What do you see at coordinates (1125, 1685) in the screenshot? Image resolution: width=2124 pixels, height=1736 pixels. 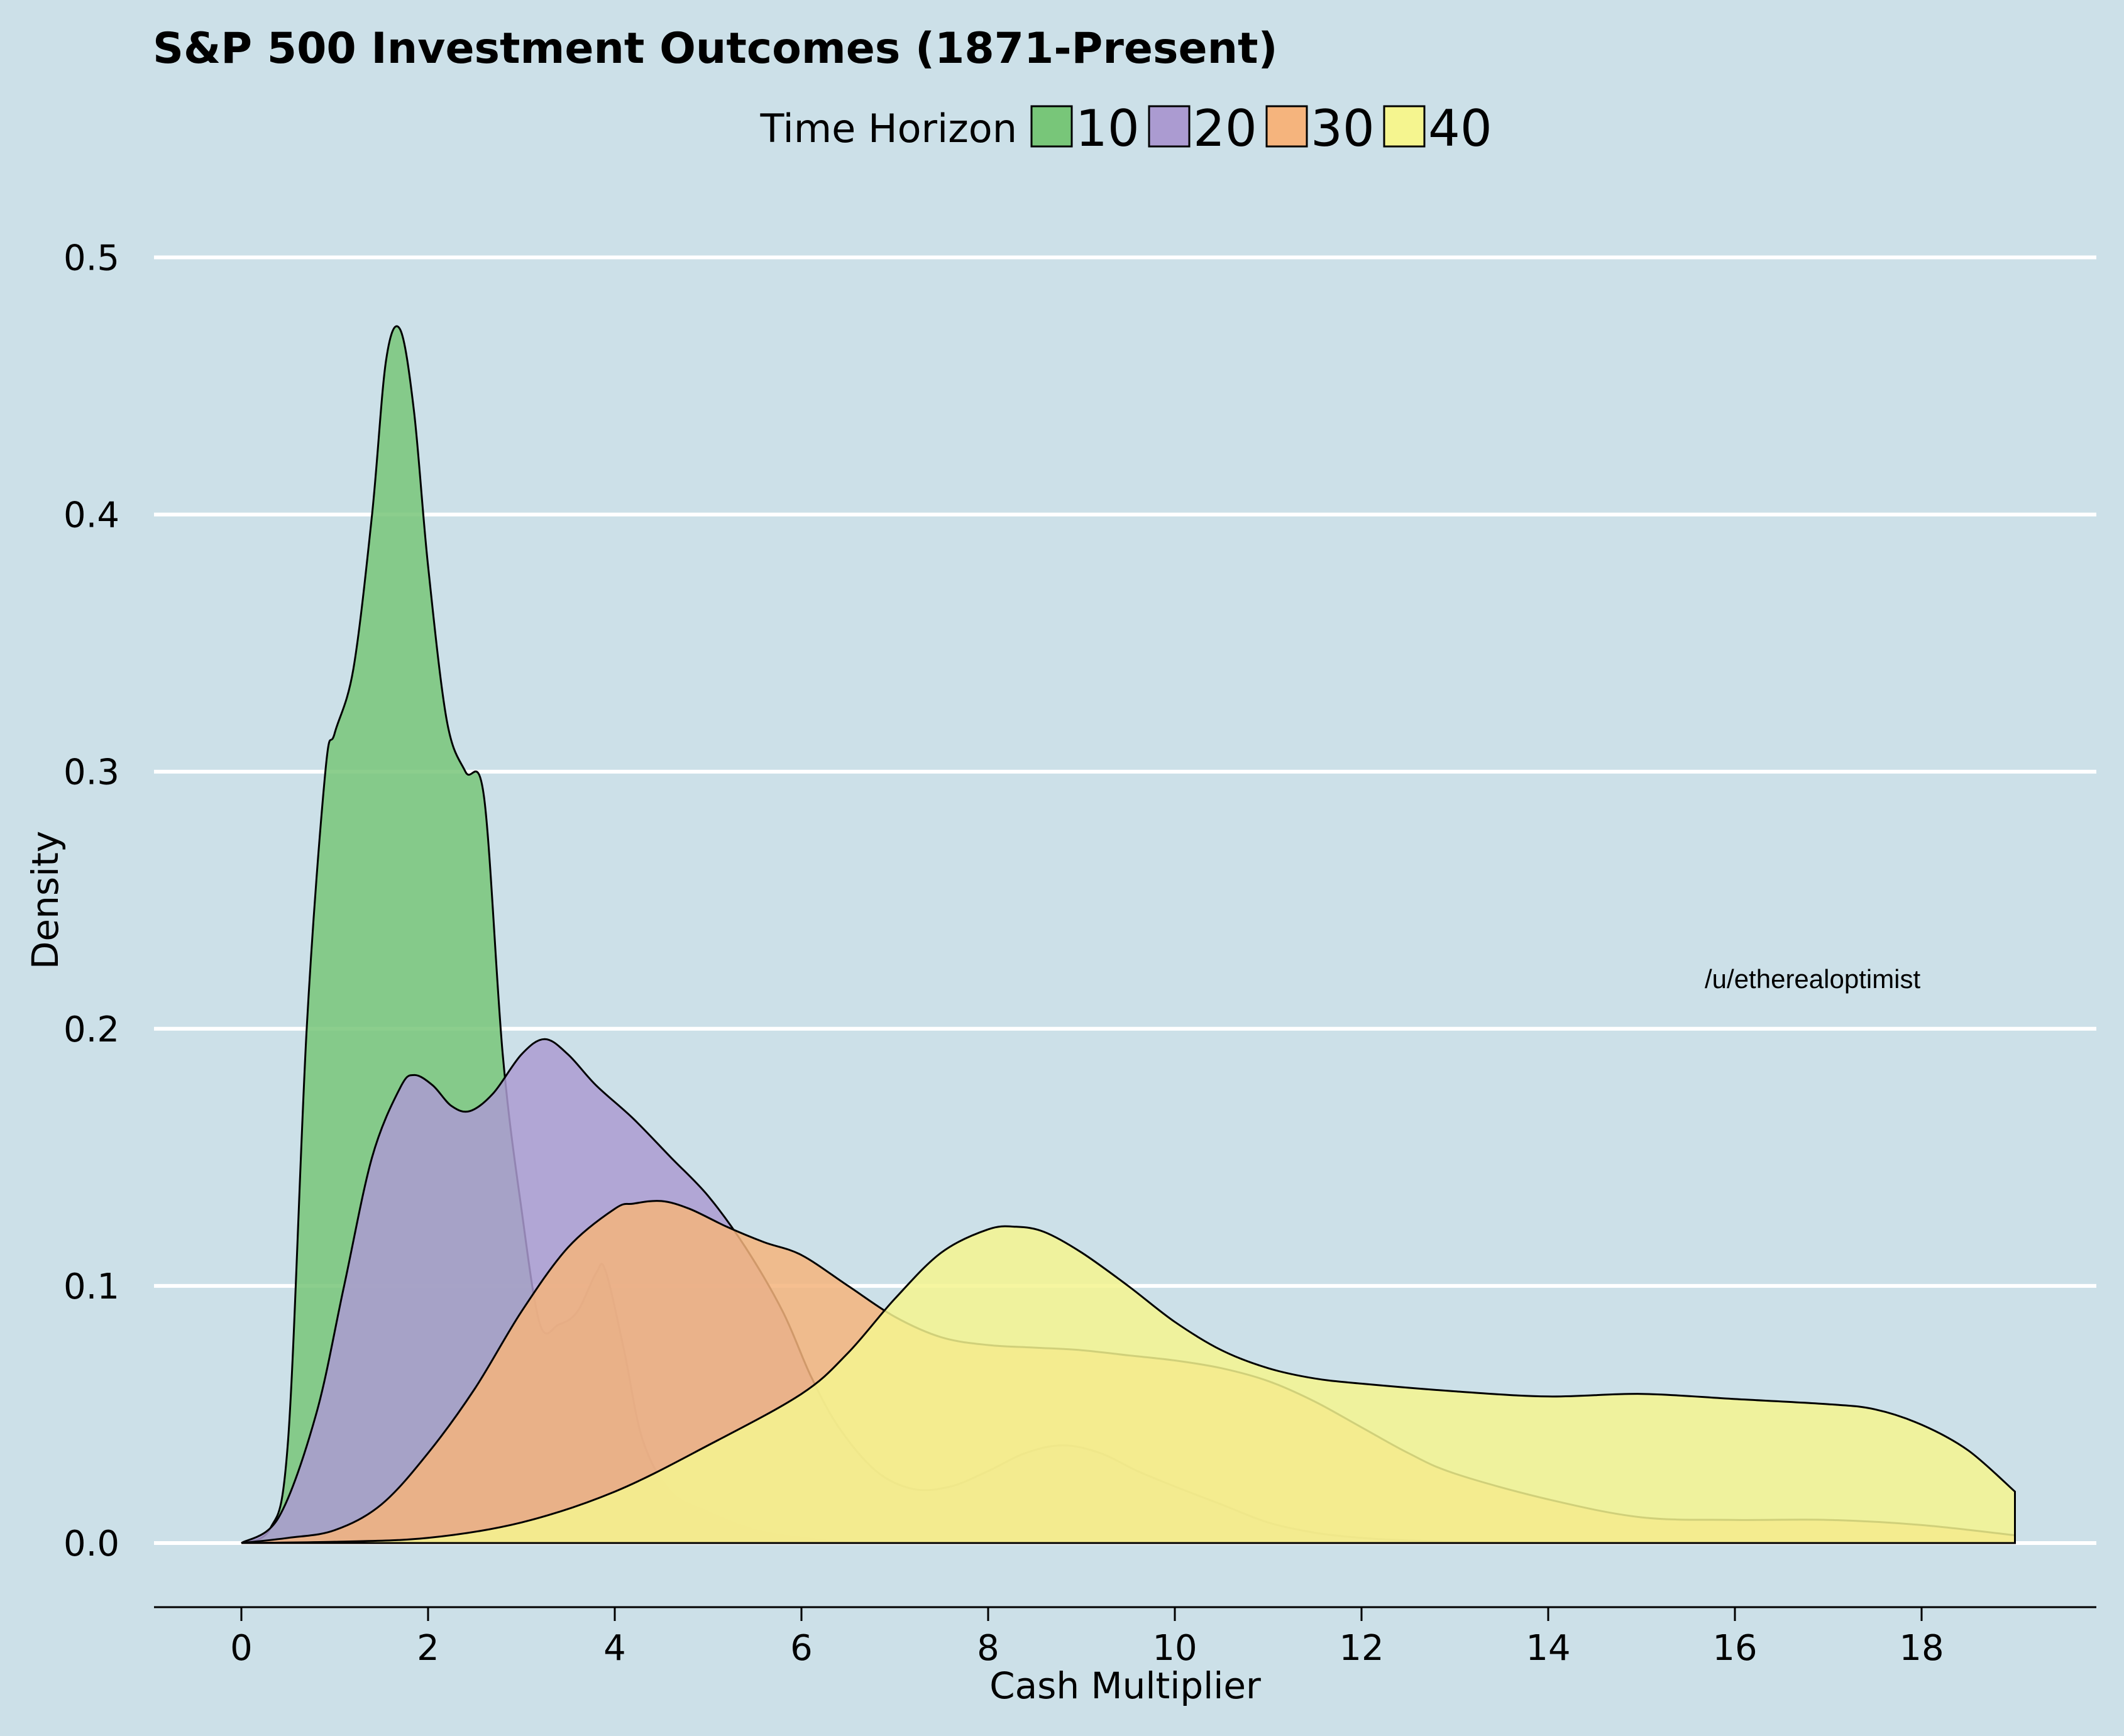 I see `x-axis-label: Cash Multiplier` at bounding box center [1125, 1685].